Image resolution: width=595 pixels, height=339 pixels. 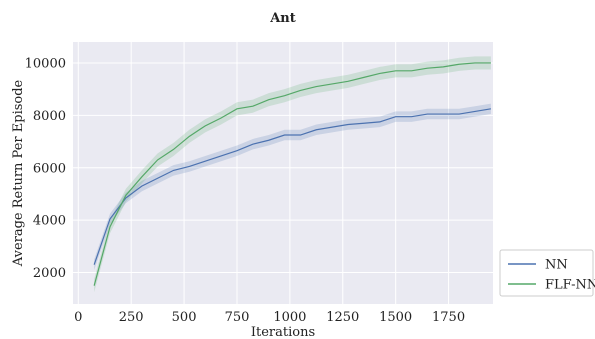 I want to click on y-tick-label: 6000, so click(x=49, y=168).